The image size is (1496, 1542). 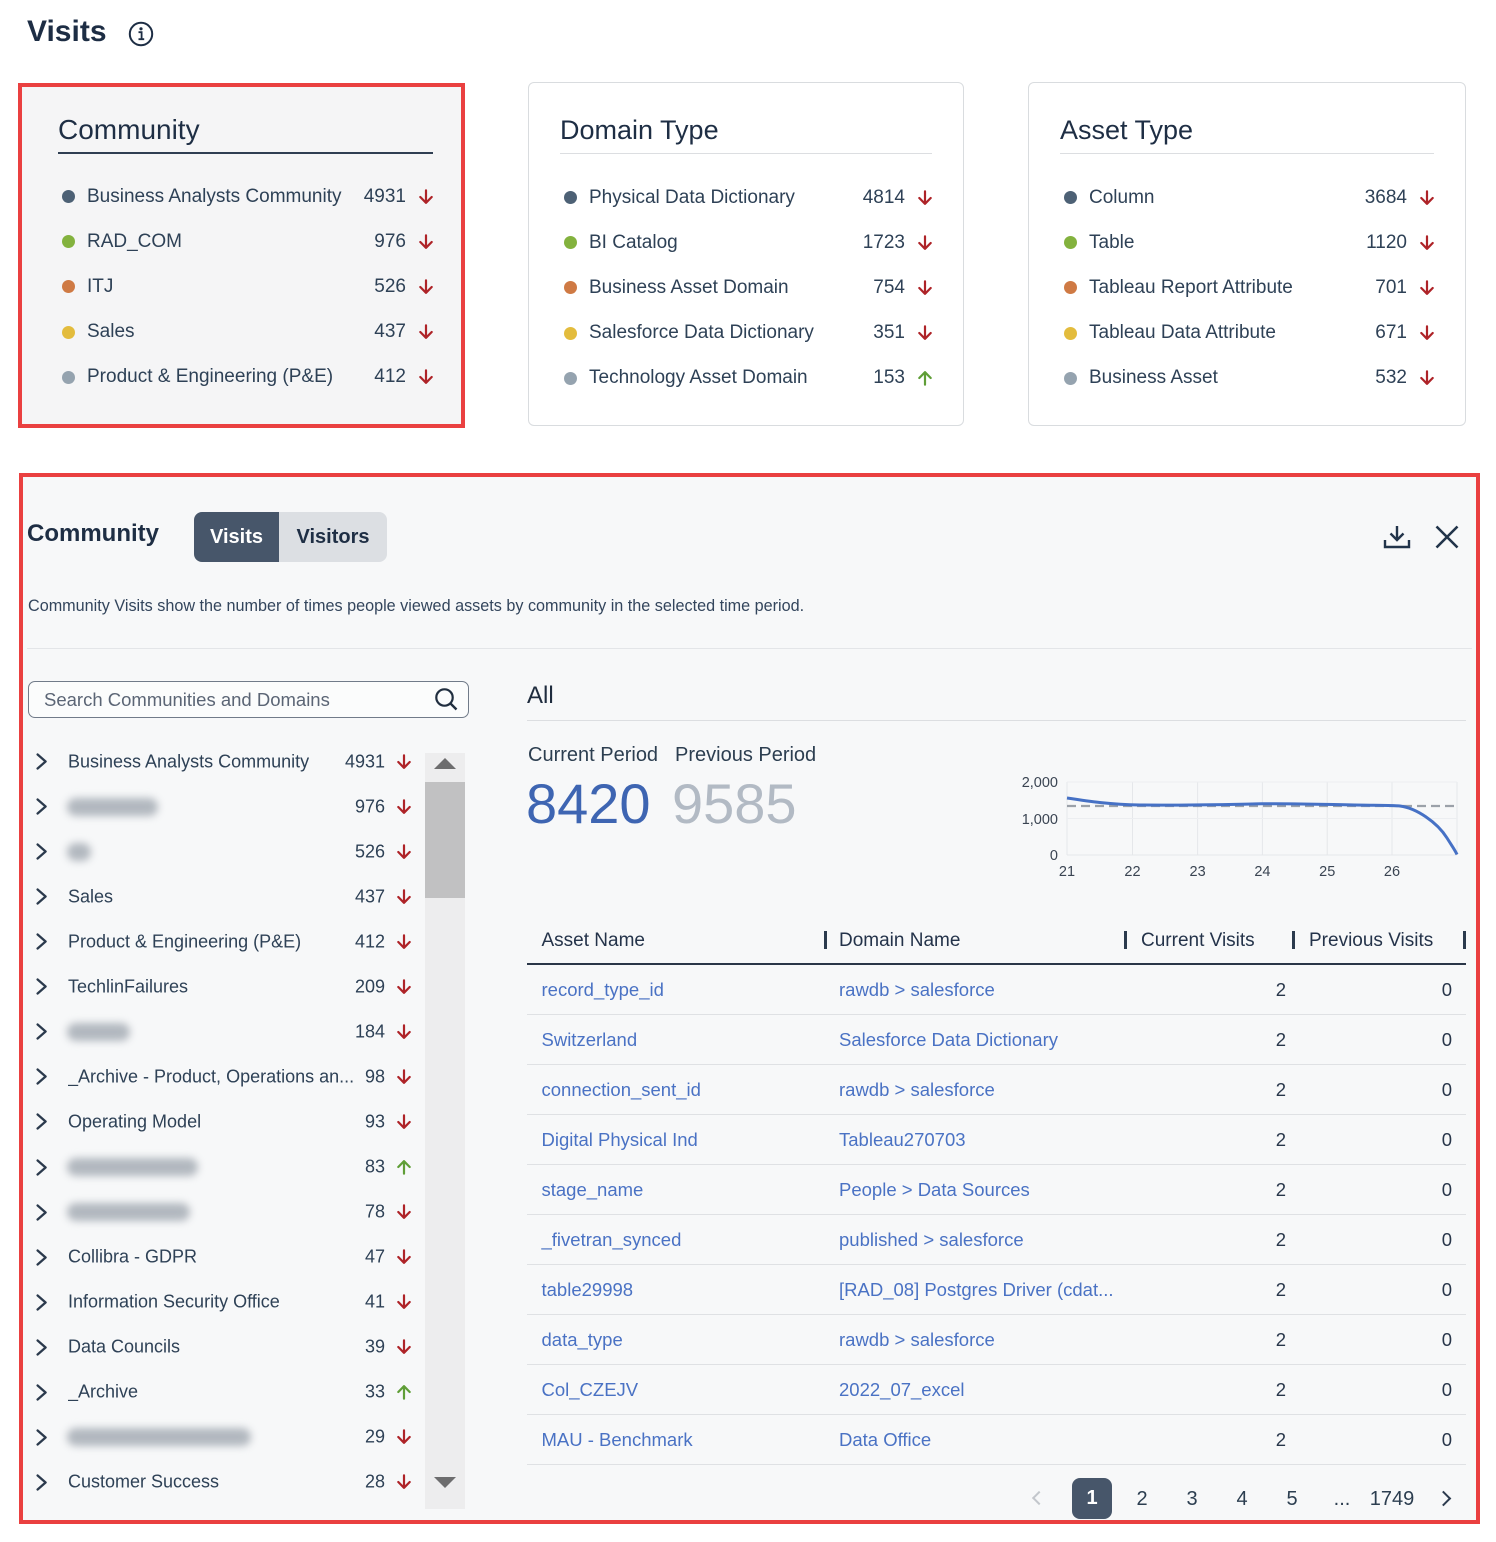 What do you see at coordinates (1132, 872) in the screenshot?
I see `svg-text: 22` at bounding box center [1132, 872].